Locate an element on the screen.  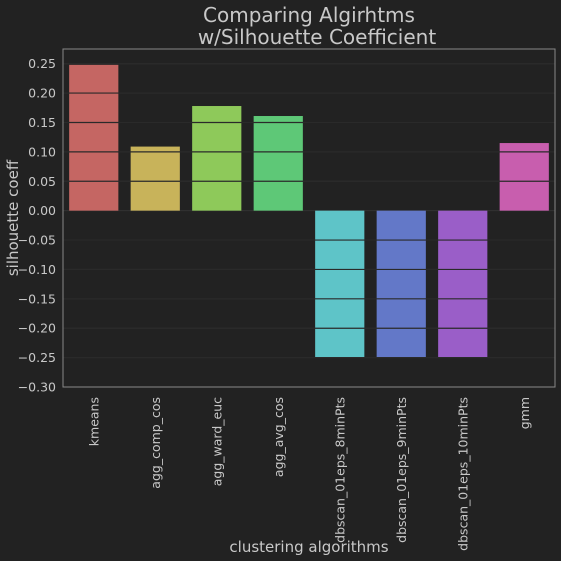
y-tick-label: −0.05 is located at coordinates (37, 240).